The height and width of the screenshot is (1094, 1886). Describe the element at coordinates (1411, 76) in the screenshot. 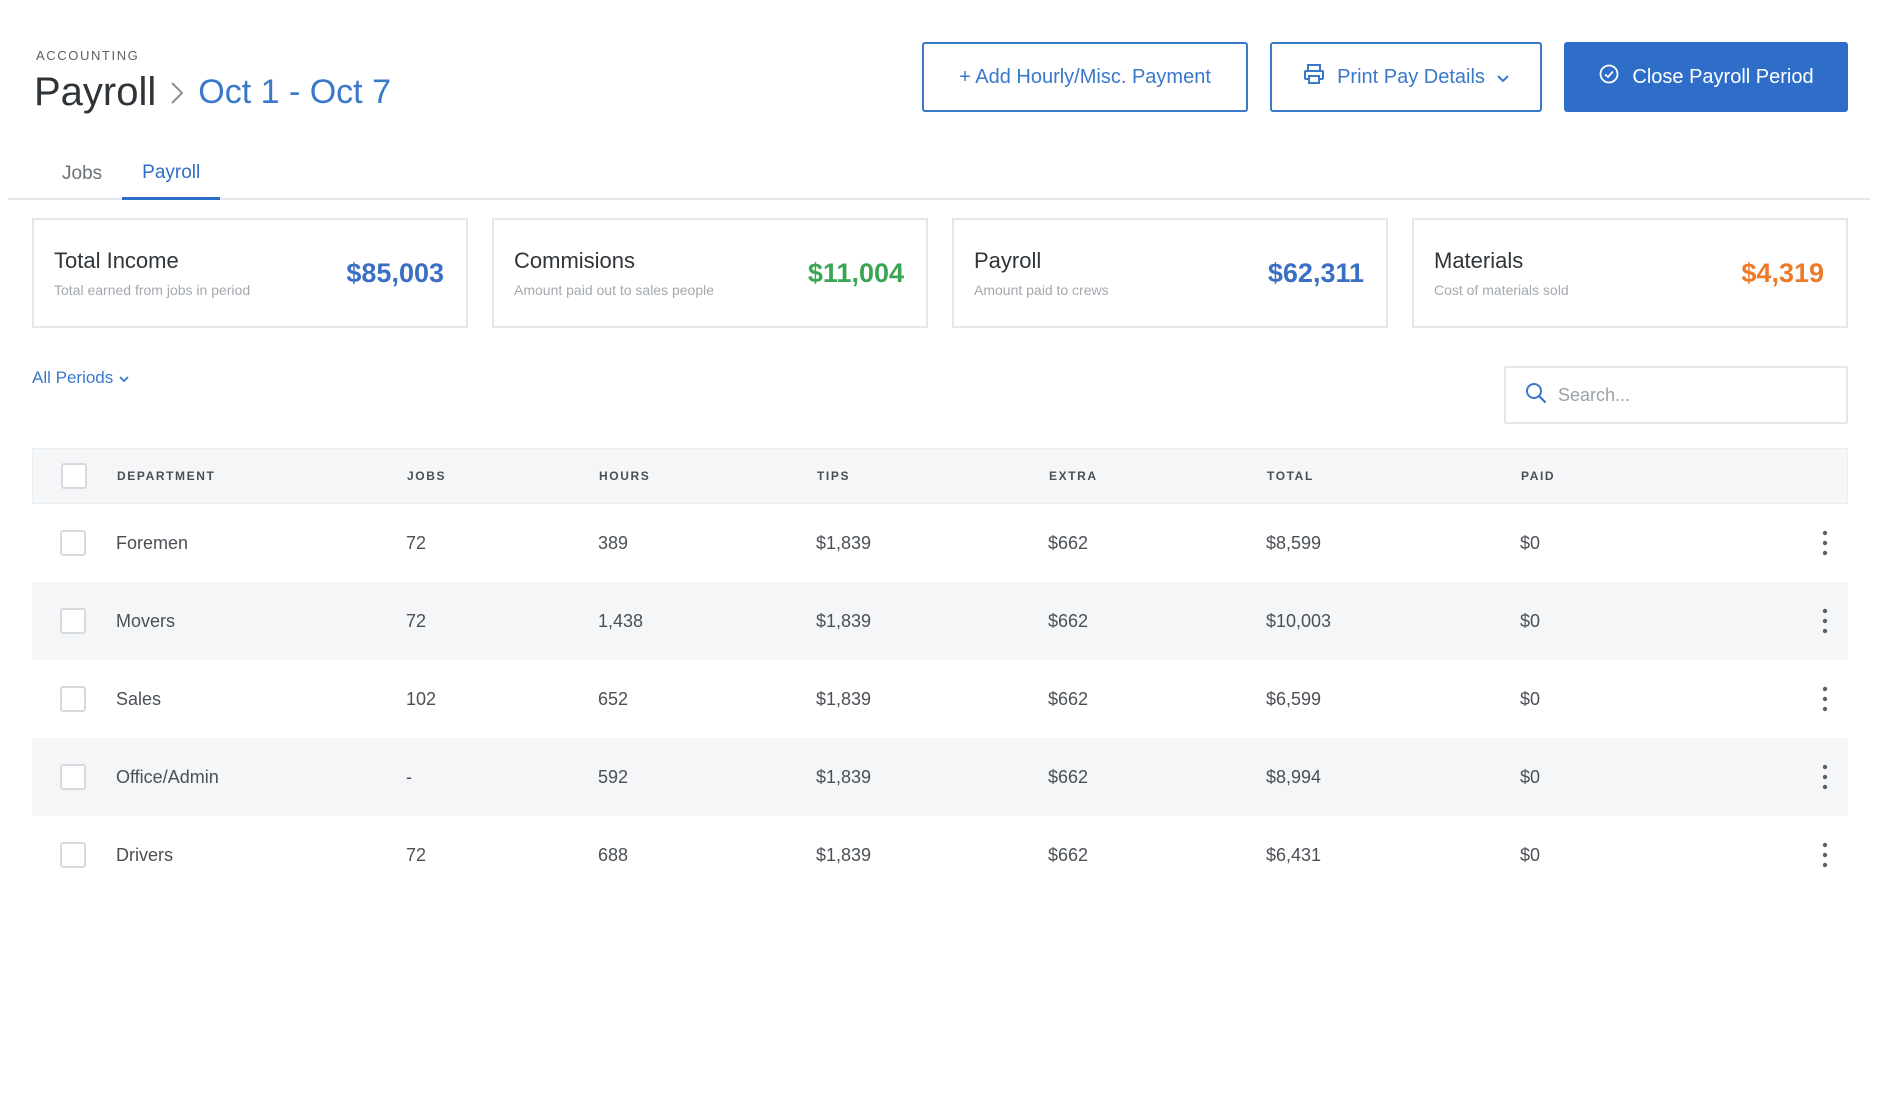

I see `print-pay-details-label: Print Pay Details` at that location.